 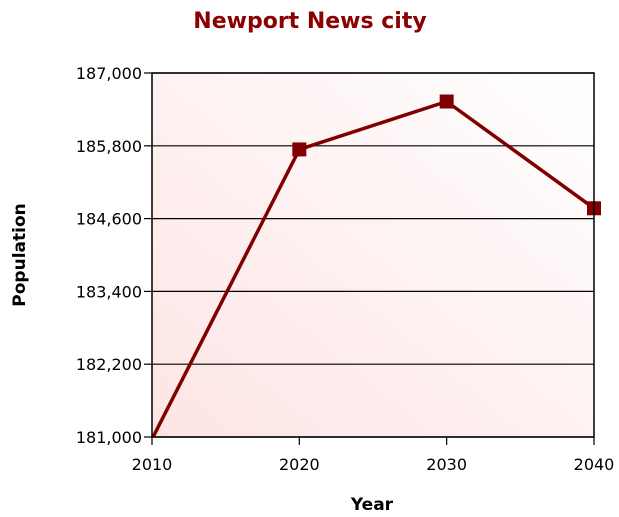 I want to click on x-axis-tick-labels: 2010 2020 2030 2040, so click(x=373, y=464).